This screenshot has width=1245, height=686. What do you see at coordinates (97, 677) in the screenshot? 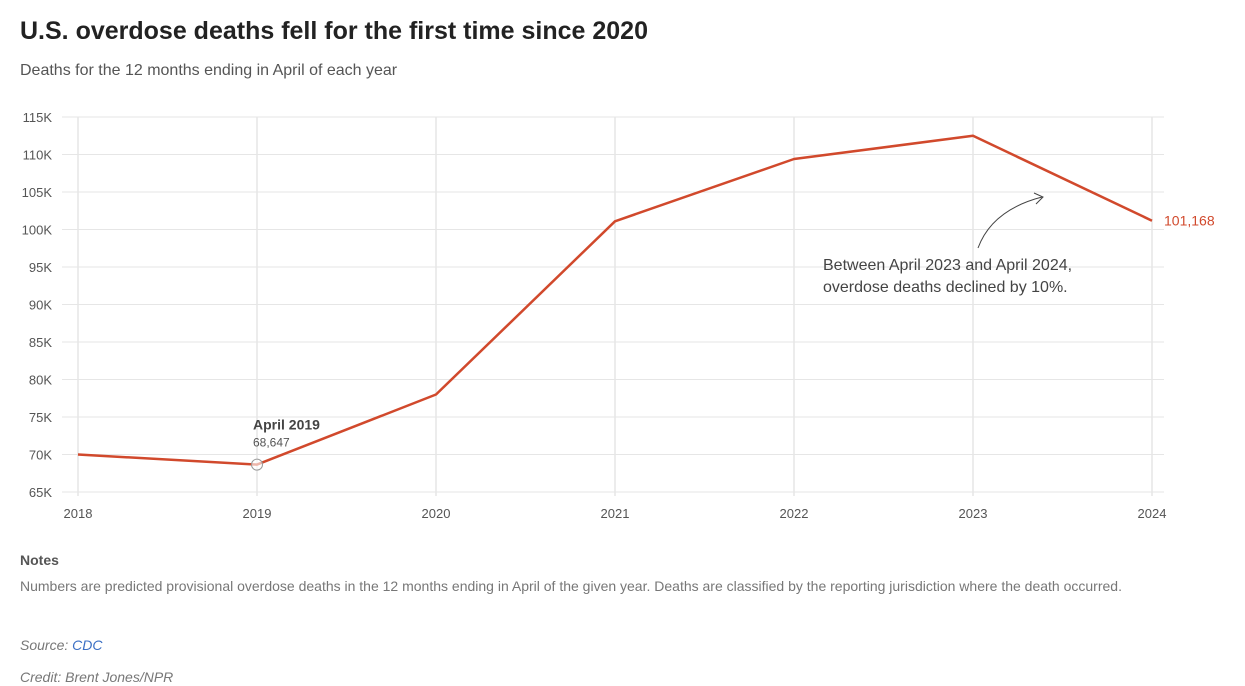
I see `credit-line: Credit: Brent Jones/NPR` at bounding box center [97, 677].